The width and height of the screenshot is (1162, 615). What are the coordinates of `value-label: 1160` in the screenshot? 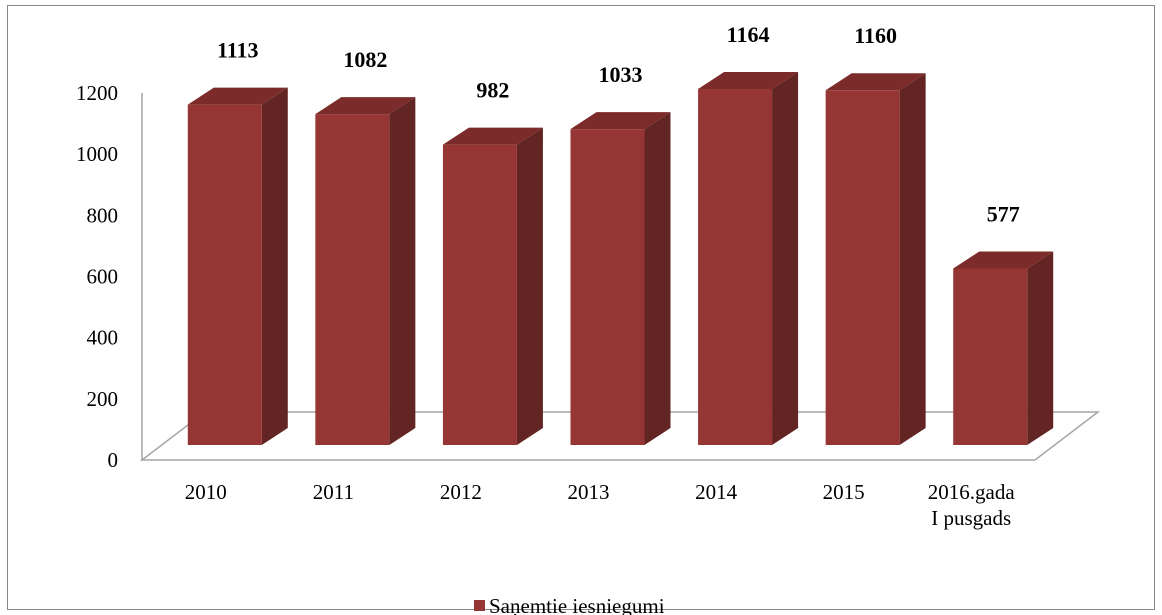 It's located at (875, 35).